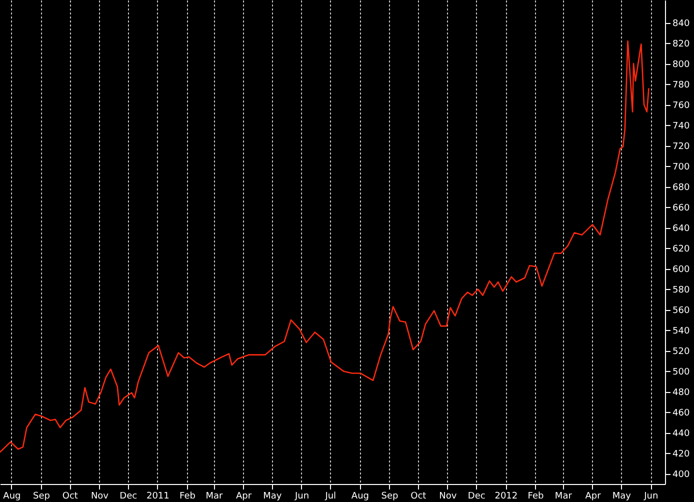 This screenshot has width=694, height=502. I want to click on y-tick-label: 440, so click(681, 434).